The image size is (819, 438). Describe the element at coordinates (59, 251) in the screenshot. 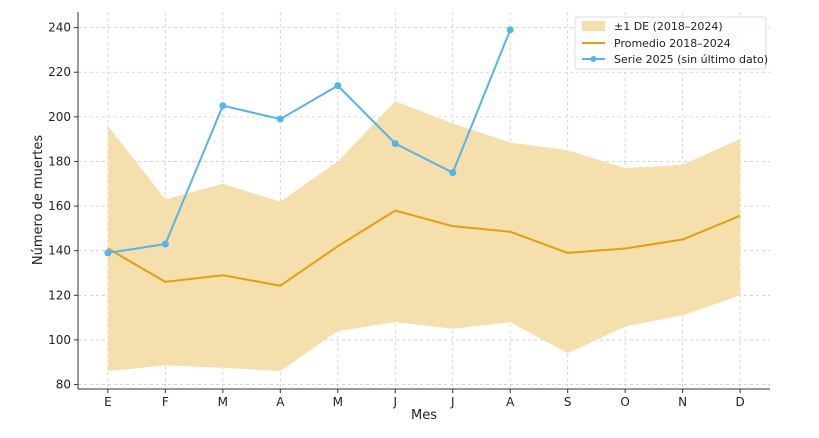

I see `y-tick-label: 140` at that location.